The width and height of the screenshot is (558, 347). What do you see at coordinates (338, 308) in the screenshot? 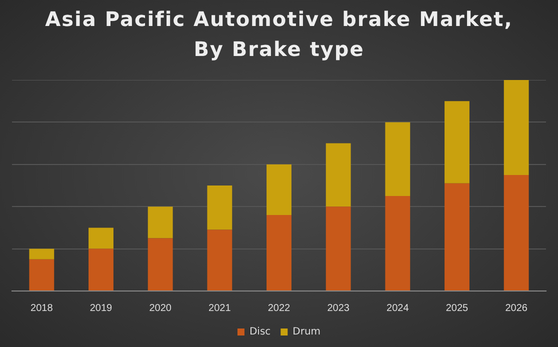
I see `x-tick-label: 2023` at bounding box center [338, 308].